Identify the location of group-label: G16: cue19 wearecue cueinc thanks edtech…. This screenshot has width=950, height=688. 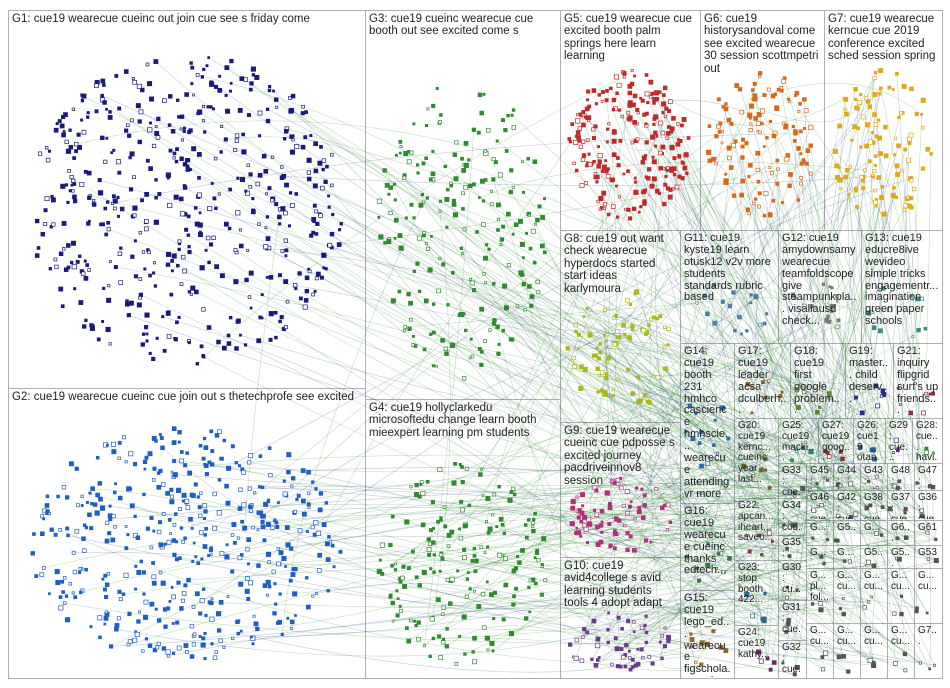
(705, 541).